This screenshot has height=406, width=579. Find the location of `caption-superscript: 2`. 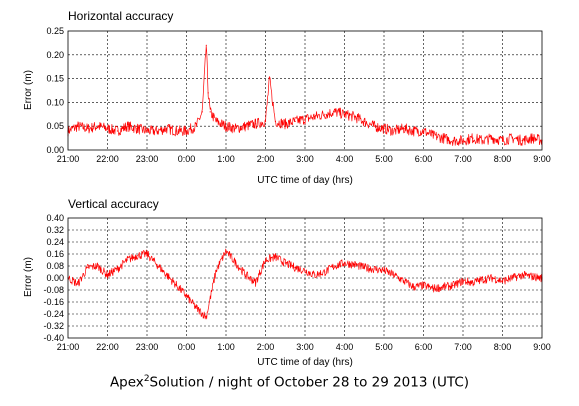

caption-superscript: 2 is located at coordinates (146, 379).